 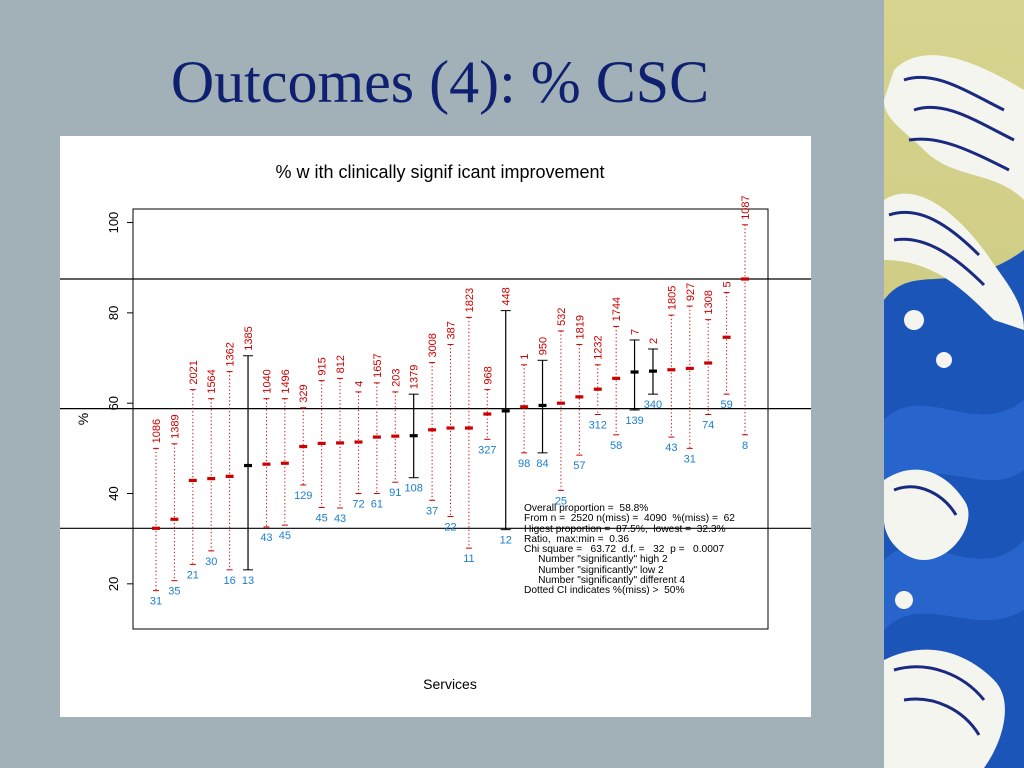 I want to click on n-label-bottom: 61, so click(x=377, y=505).